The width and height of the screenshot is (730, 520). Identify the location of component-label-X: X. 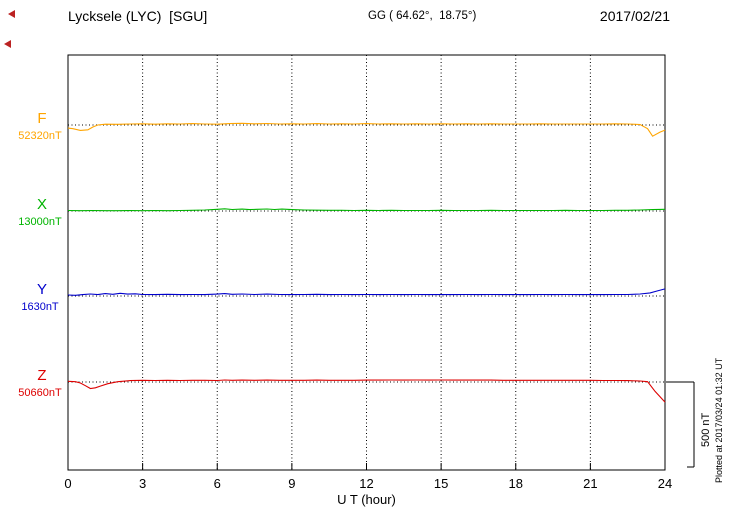
(42, 204).